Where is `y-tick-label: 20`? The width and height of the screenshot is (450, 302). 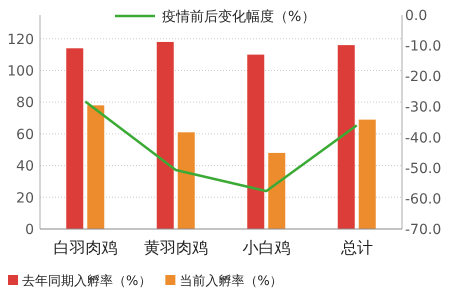
y-tick-label: 20 is located at coordinates (25, 198).